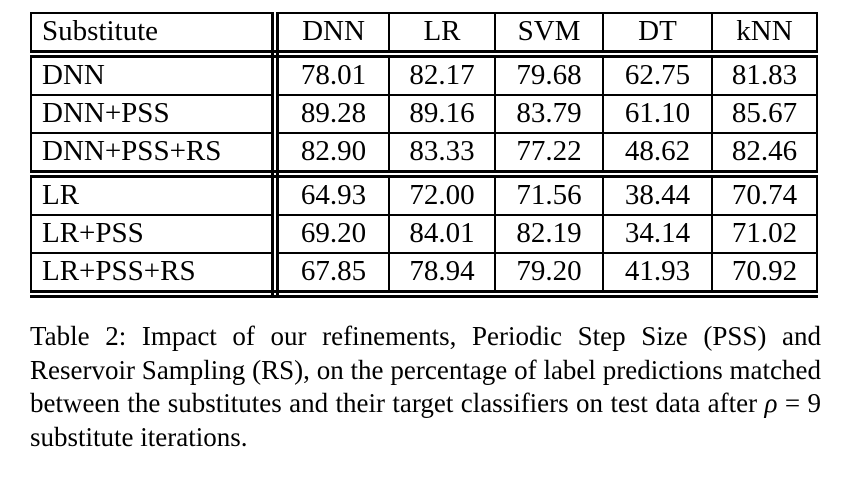 The height and width of the screenshot is (477, 850). What do you see at coordinates (549, 234) in the screenshot?
I see `value-cell: 82.19` at bounding box center [549, 234].